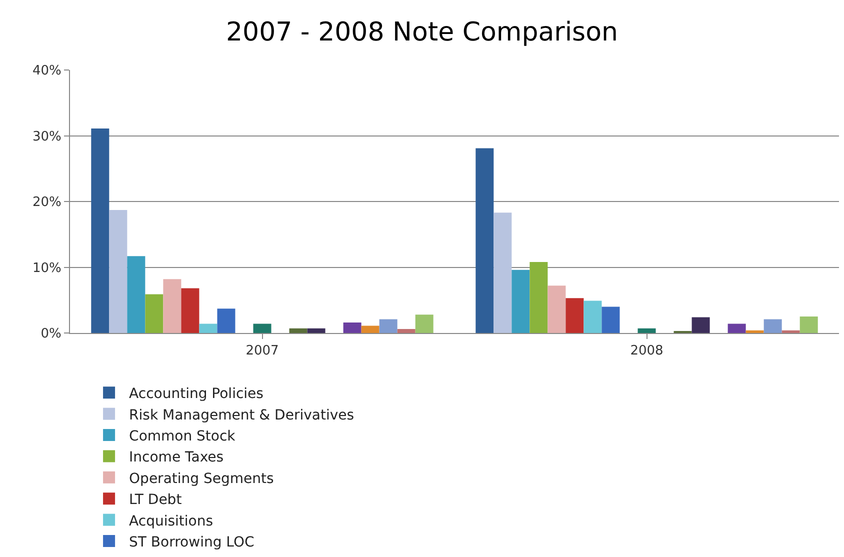 This screenshot has height=557, width=844. What do you see at coordinates (241, 415) in the screenshot?
I see `legend-label: Risk Management & Derivatives` at bounding box center [241, 415].